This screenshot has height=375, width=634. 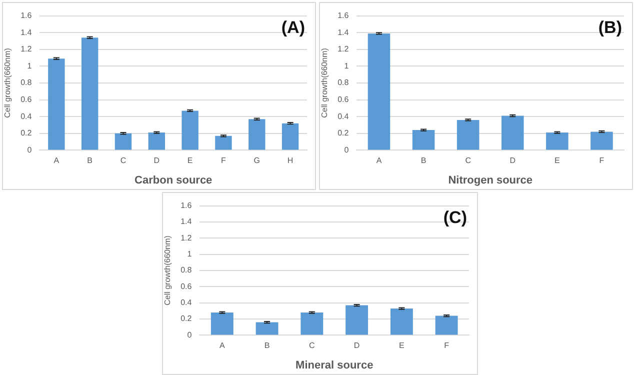 What do you see at coordinates (290, 161) in the screenshot?
I see `x-tick-label: H` at bounding box center [290, 161].